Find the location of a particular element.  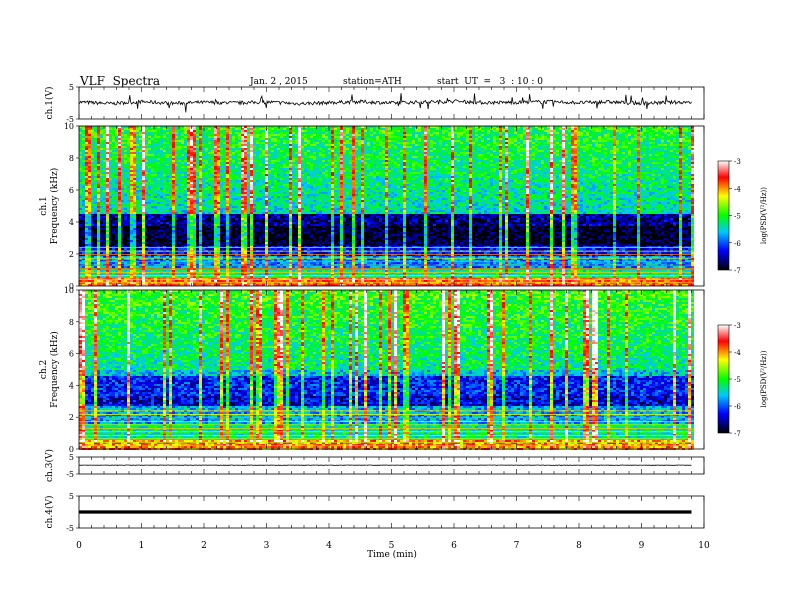

ch3-waveform-ytick-label: -5 is located at coordinates (70, 474).